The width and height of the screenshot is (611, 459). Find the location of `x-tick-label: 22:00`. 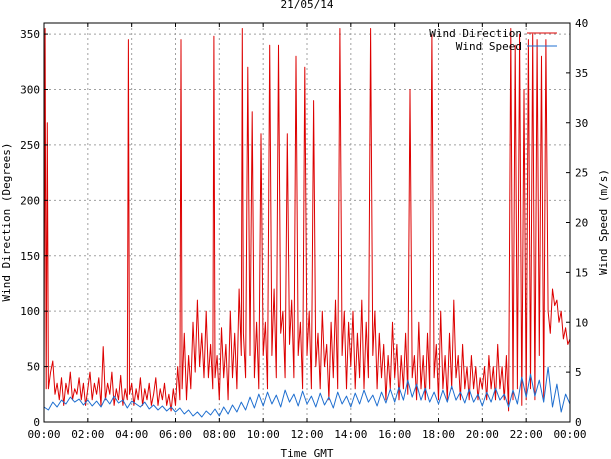

x-tick-label: 22:00 is located at coordinates (526, 434).